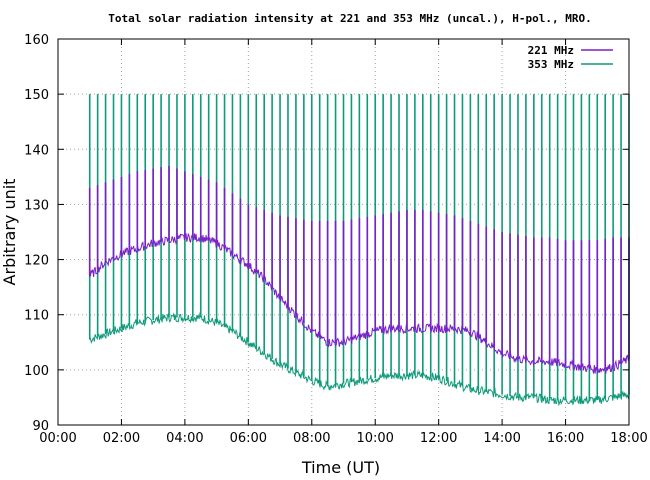 The width and height of the screenshot is (650, 480). I want to click on x-tick-label: 12:00, so click(438, 438).